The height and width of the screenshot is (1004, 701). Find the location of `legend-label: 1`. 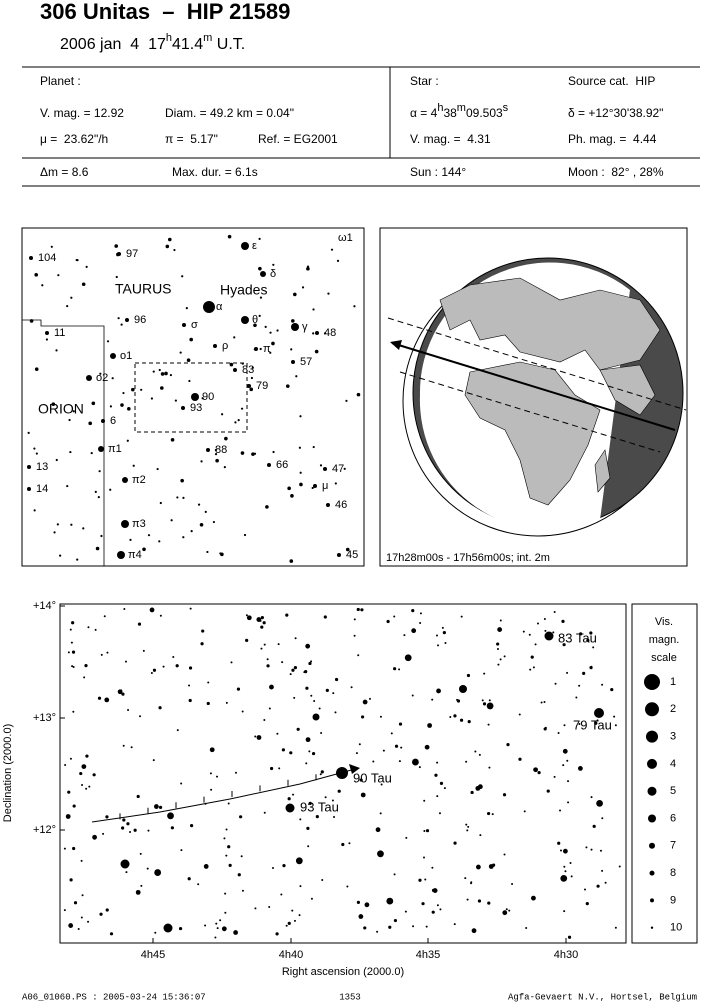

legend-label: 1 is located at coordinates (673, 682).